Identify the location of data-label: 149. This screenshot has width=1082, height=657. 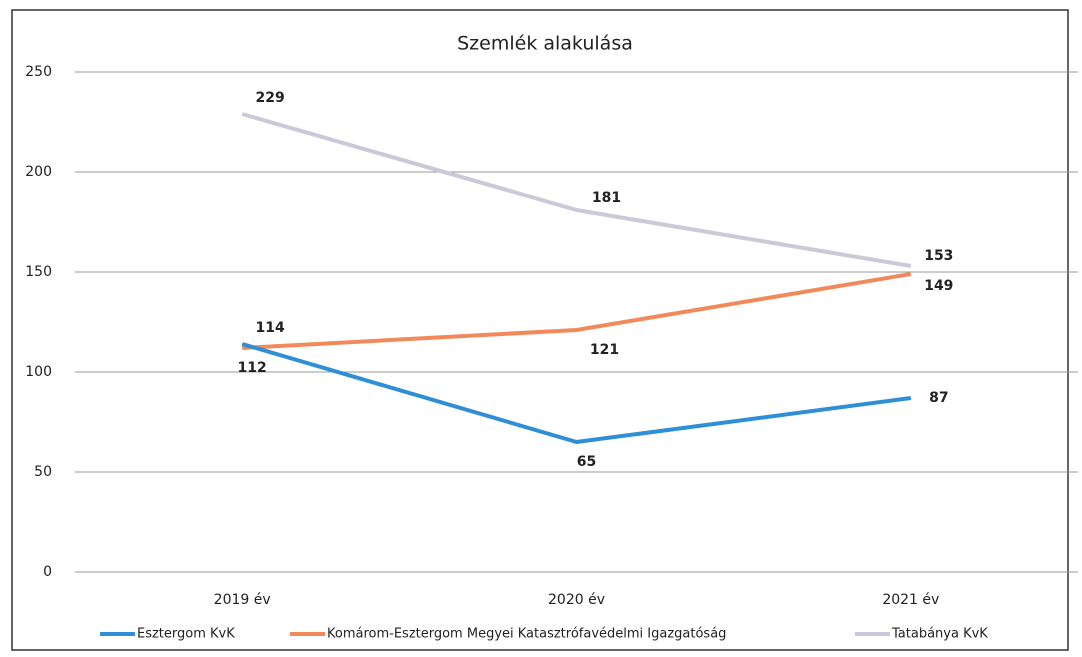
(938, 286).